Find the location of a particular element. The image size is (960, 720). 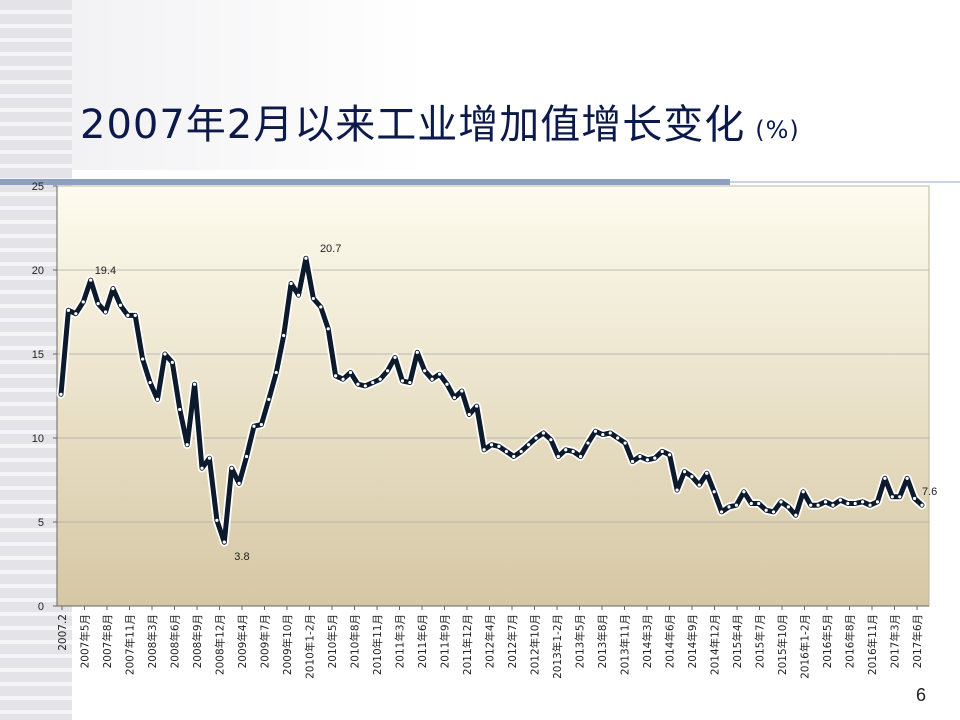

x-tick-label: 2011年9月 is located at coordinates (445, 641).